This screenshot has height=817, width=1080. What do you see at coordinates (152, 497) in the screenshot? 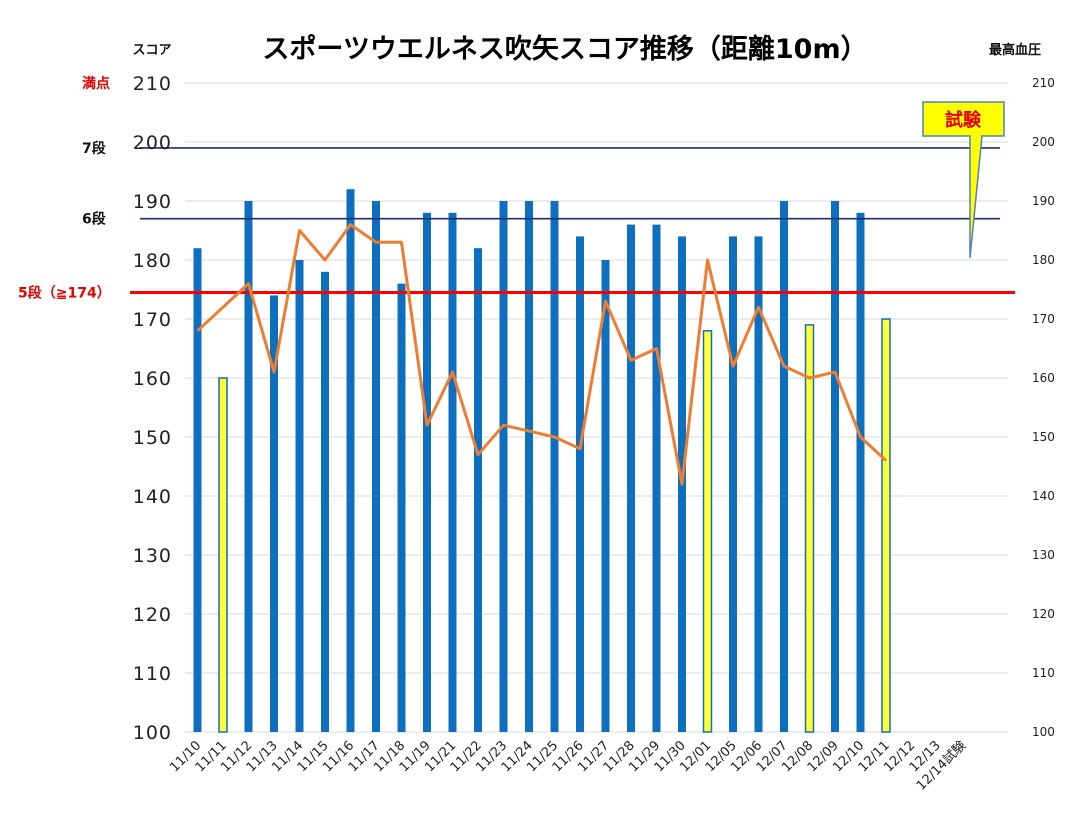
I see `y-tick-label: 140` at bounding box center [152, 497].